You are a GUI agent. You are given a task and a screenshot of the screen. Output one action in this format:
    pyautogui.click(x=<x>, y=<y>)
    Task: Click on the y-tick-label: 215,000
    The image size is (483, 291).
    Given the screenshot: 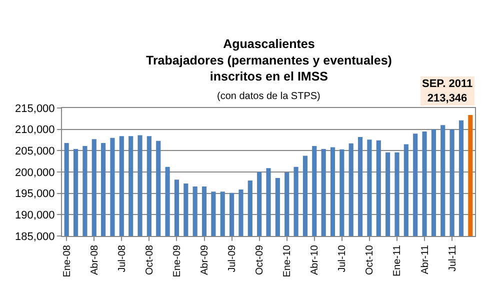 What is the action you would take?
    pyautogui.click(x=35, y=108)
    